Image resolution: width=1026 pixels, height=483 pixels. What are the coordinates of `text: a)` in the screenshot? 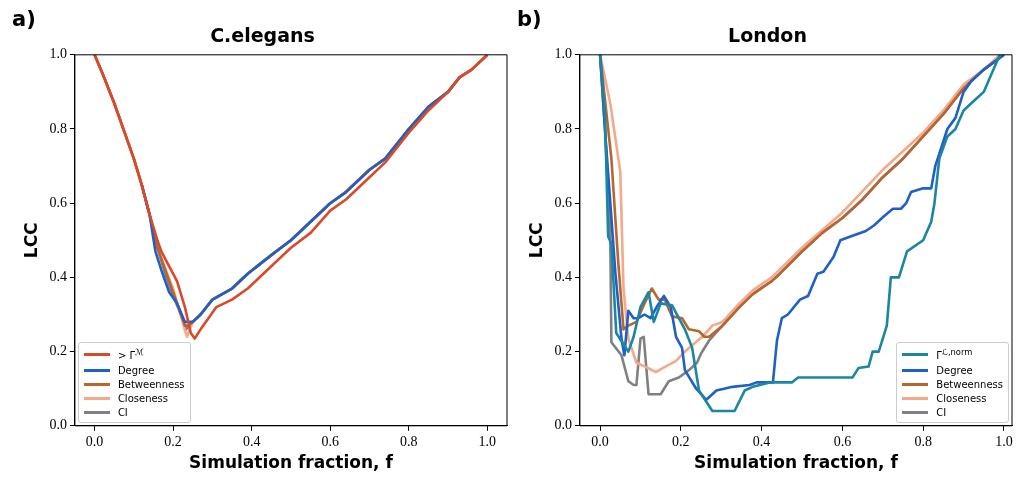 It's located at (24, 18).